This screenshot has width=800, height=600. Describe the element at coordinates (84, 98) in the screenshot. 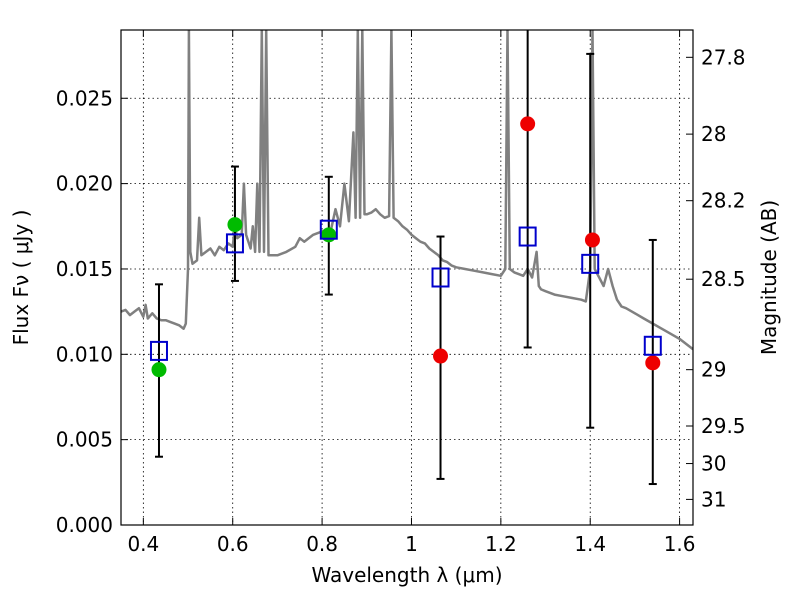

I see `y-tick-label: 0.025` at that location.